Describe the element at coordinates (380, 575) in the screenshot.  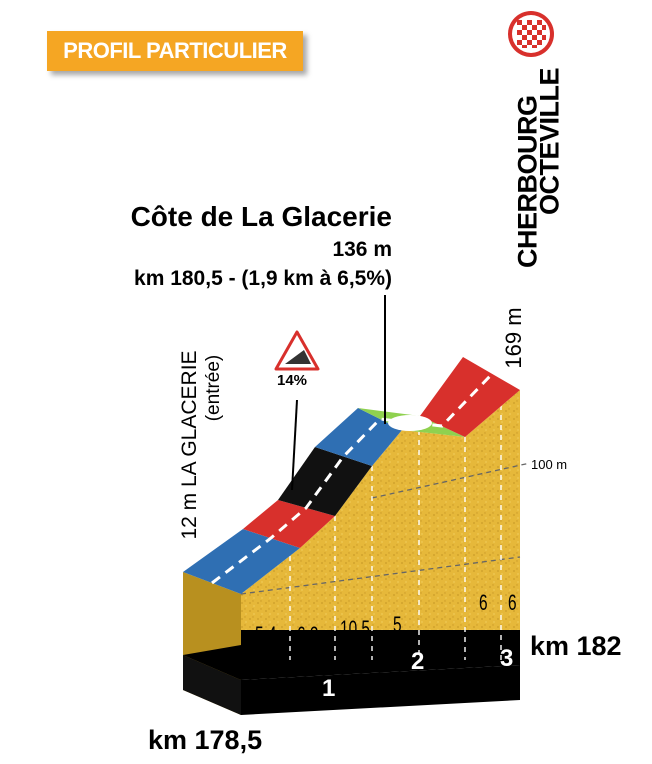
I see `grid-line-low` at that location.